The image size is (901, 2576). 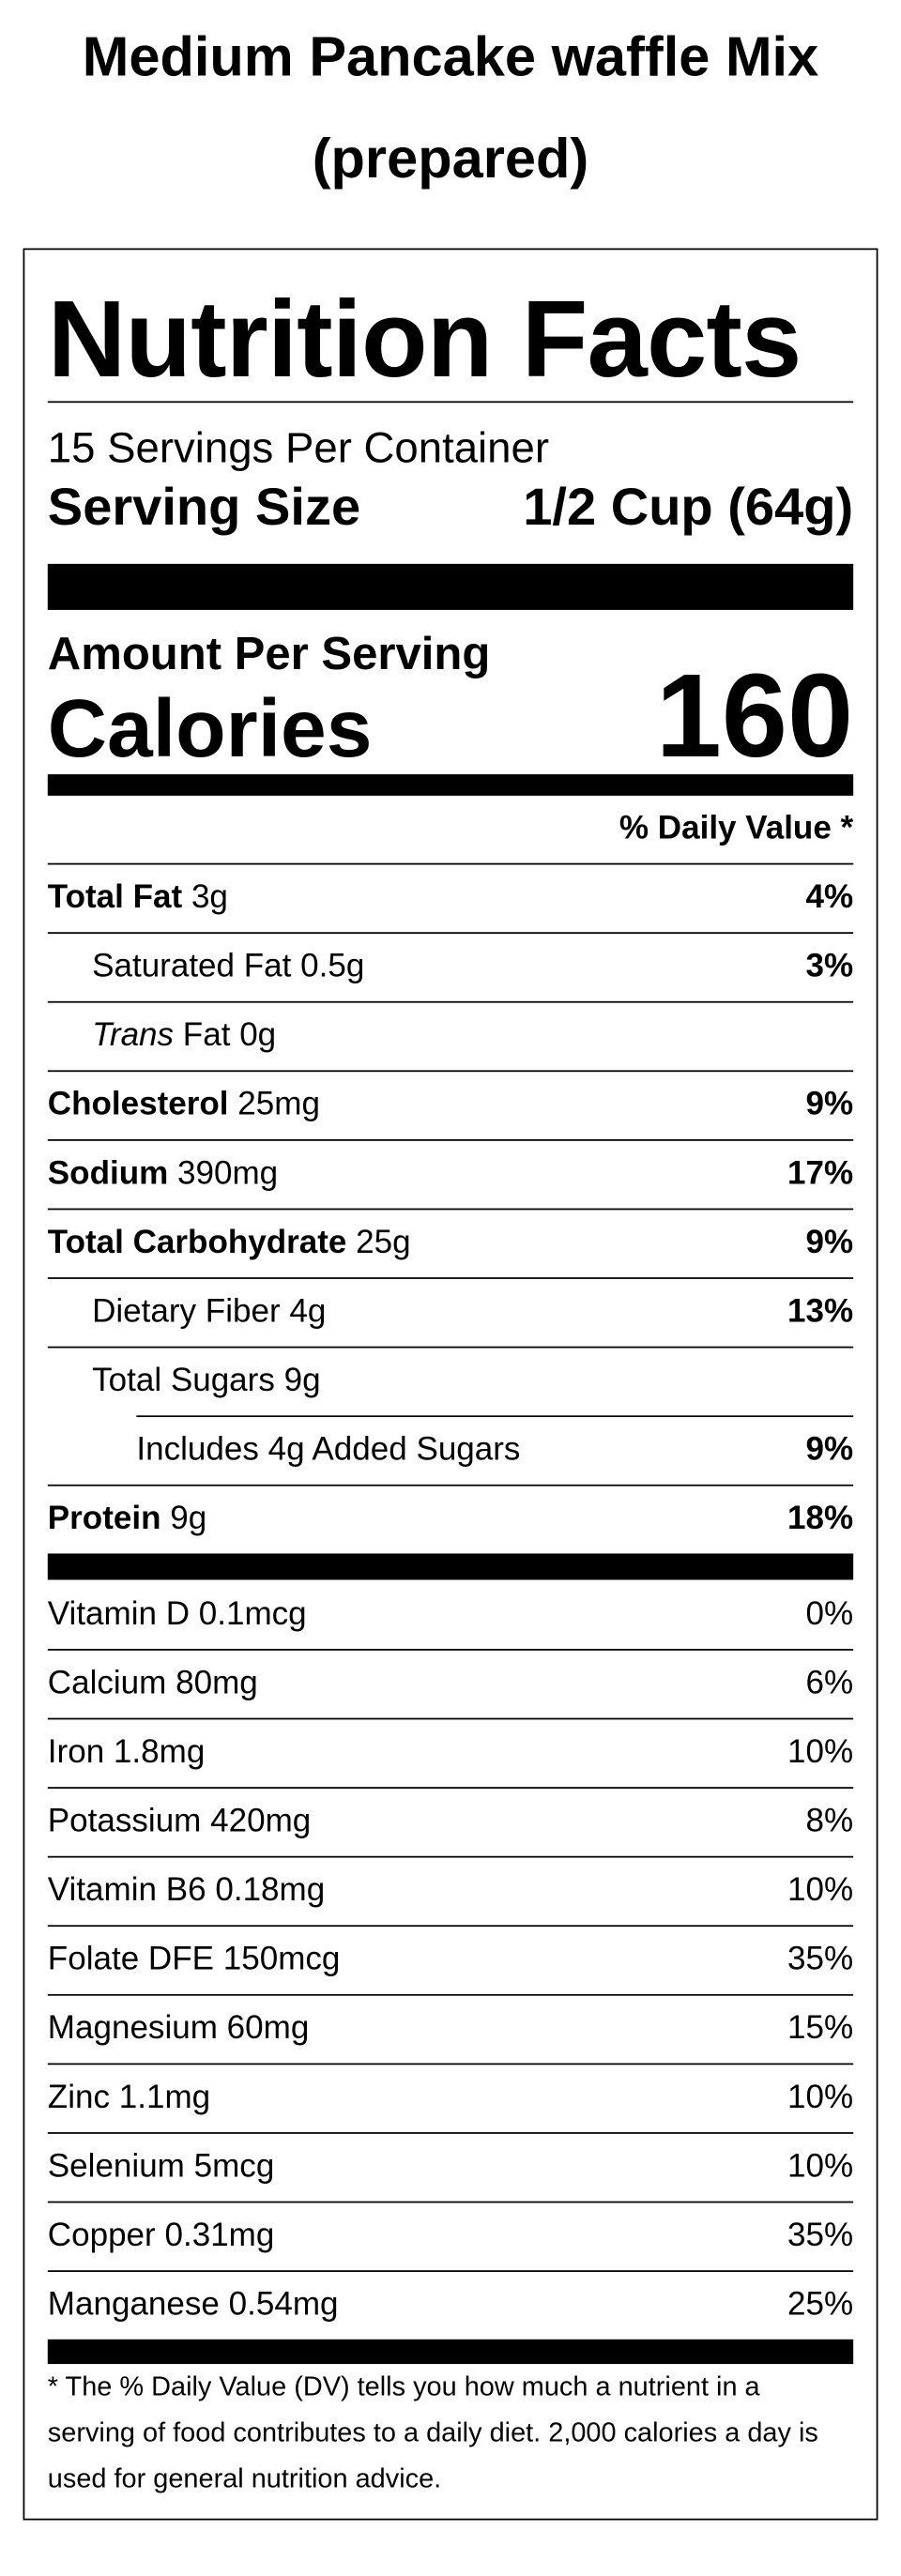 I want to click on vitamin-text: Zinc 1.1mg, so click(x=129, y=2098).